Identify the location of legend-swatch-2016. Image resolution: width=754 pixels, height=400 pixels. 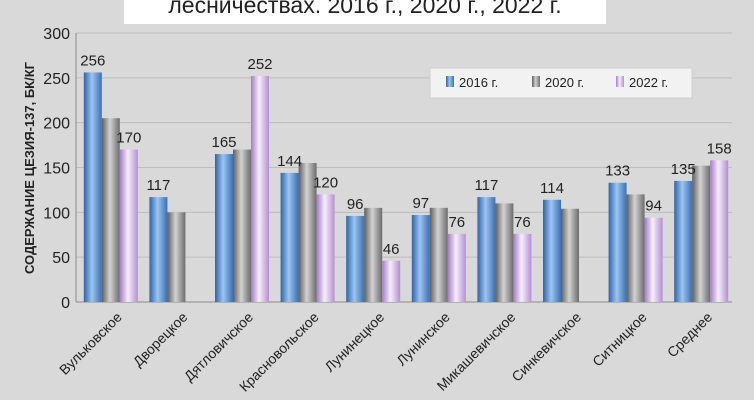
(450, 81).